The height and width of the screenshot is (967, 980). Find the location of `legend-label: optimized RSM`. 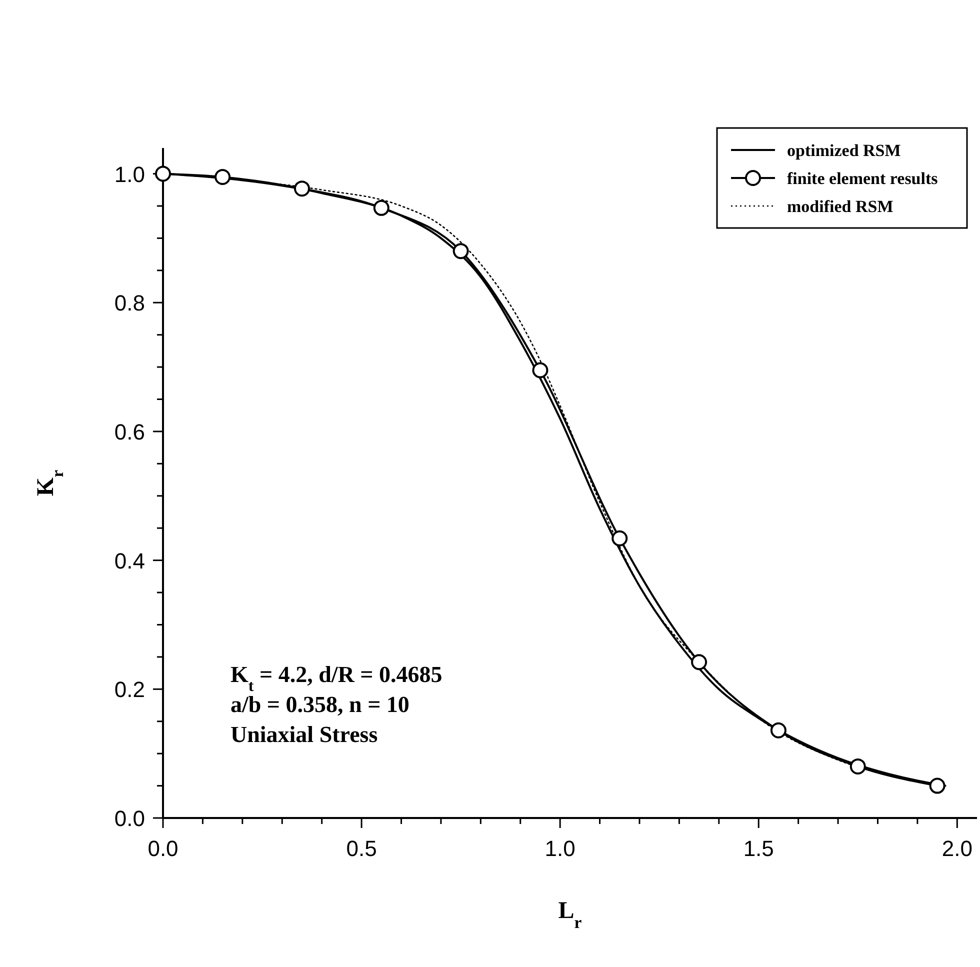

legend-label: optimized RSM is located at coordinates (844, 150).